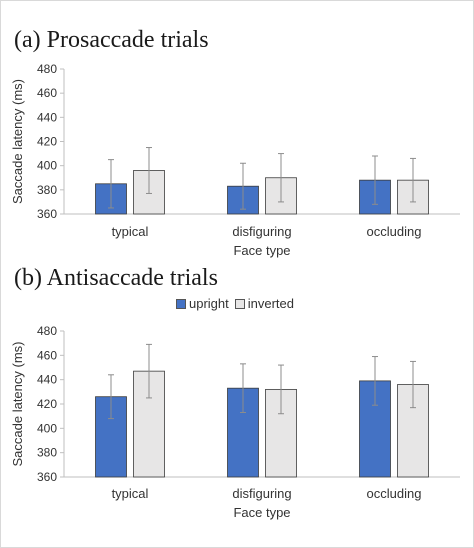 This screenshot has height=548, width=474. I want to click on legend-label-inverted: inverted, so click(270, 303).